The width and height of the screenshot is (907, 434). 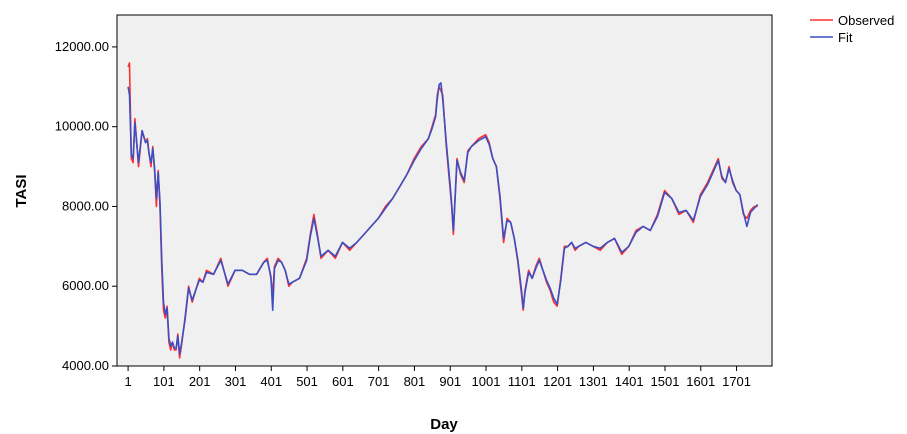 I want to click on y-tick-label: 8000.00, so click(x=85, y=205).